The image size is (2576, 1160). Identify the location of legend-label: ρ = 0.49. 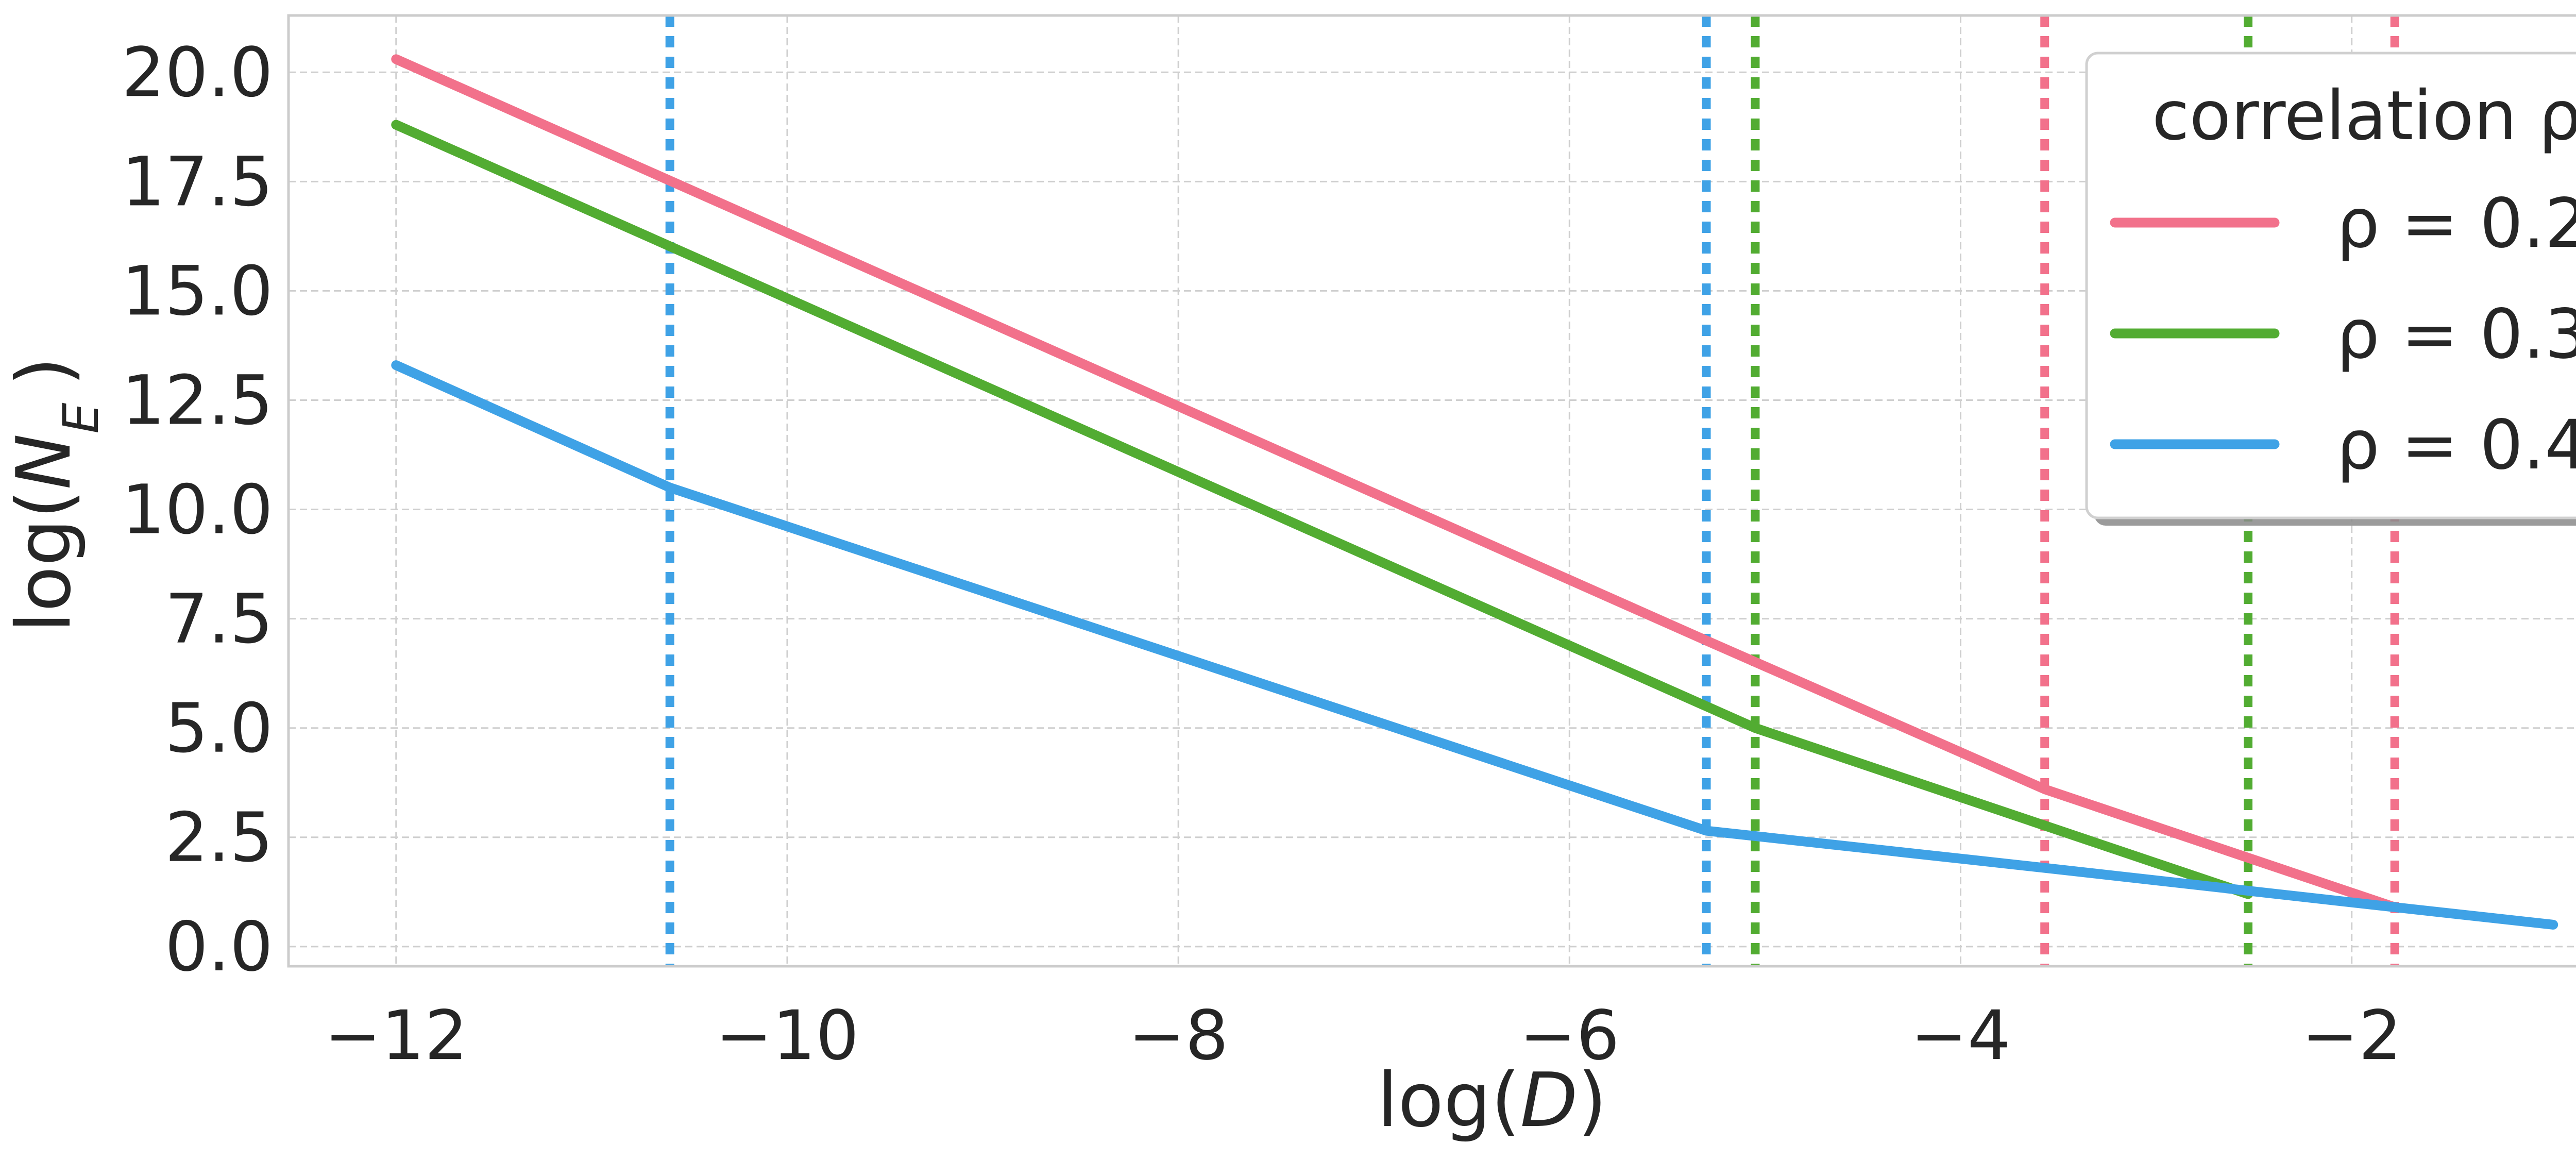
(2456, 445).